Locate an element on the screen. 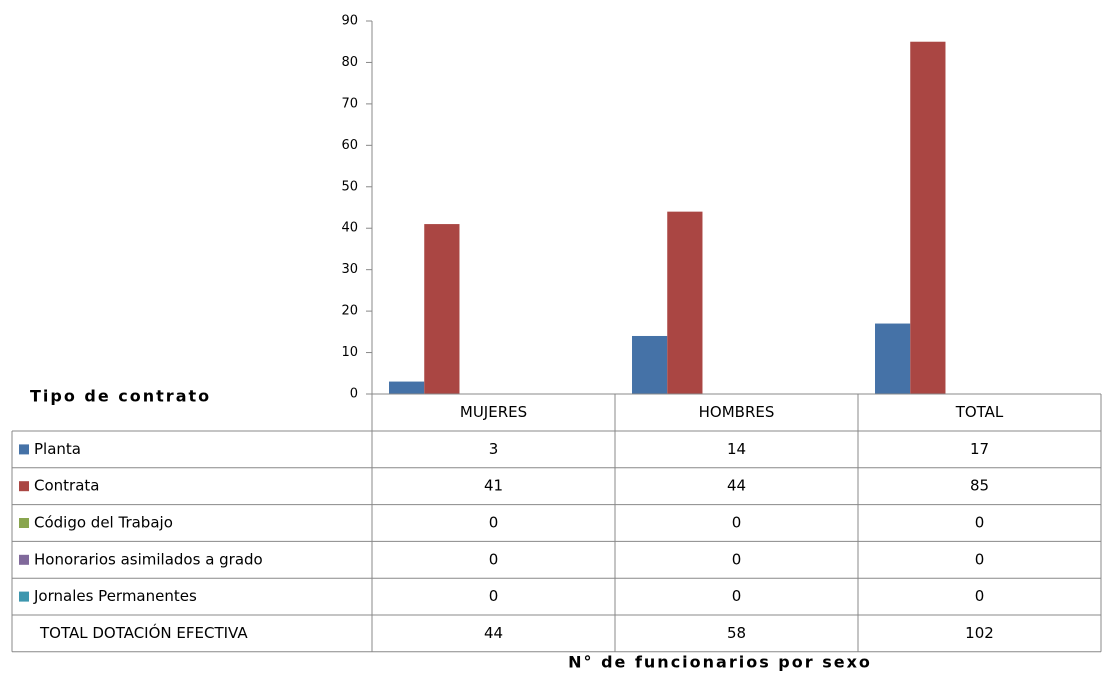 Image resolution: width=1102 pixels, height=677 pixels. y-tick-label: 60 is located at coordinates (349, 145).